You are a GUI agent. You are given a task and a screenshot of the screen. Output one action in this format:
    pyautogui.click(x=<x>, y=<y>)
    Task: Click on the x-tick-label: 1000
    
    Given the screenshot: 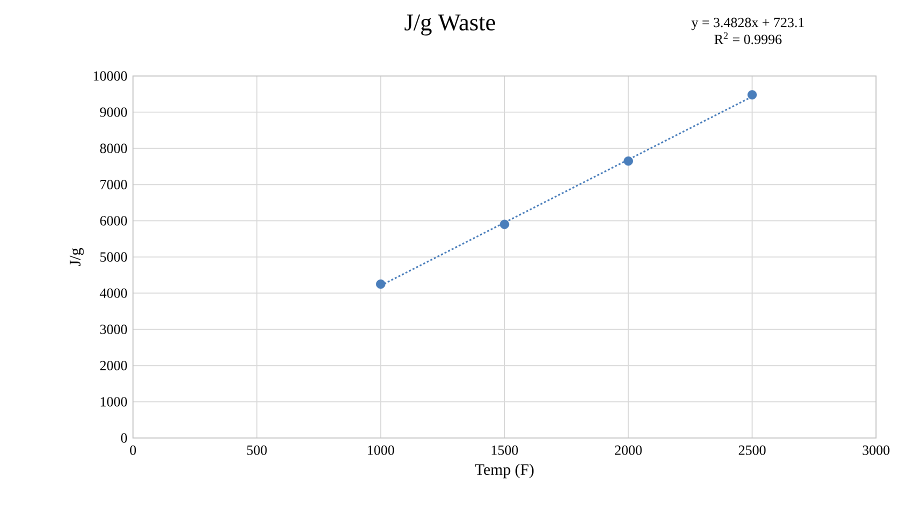 What is the action you would take?
    pyautogui.click(x=381, y=450)
    